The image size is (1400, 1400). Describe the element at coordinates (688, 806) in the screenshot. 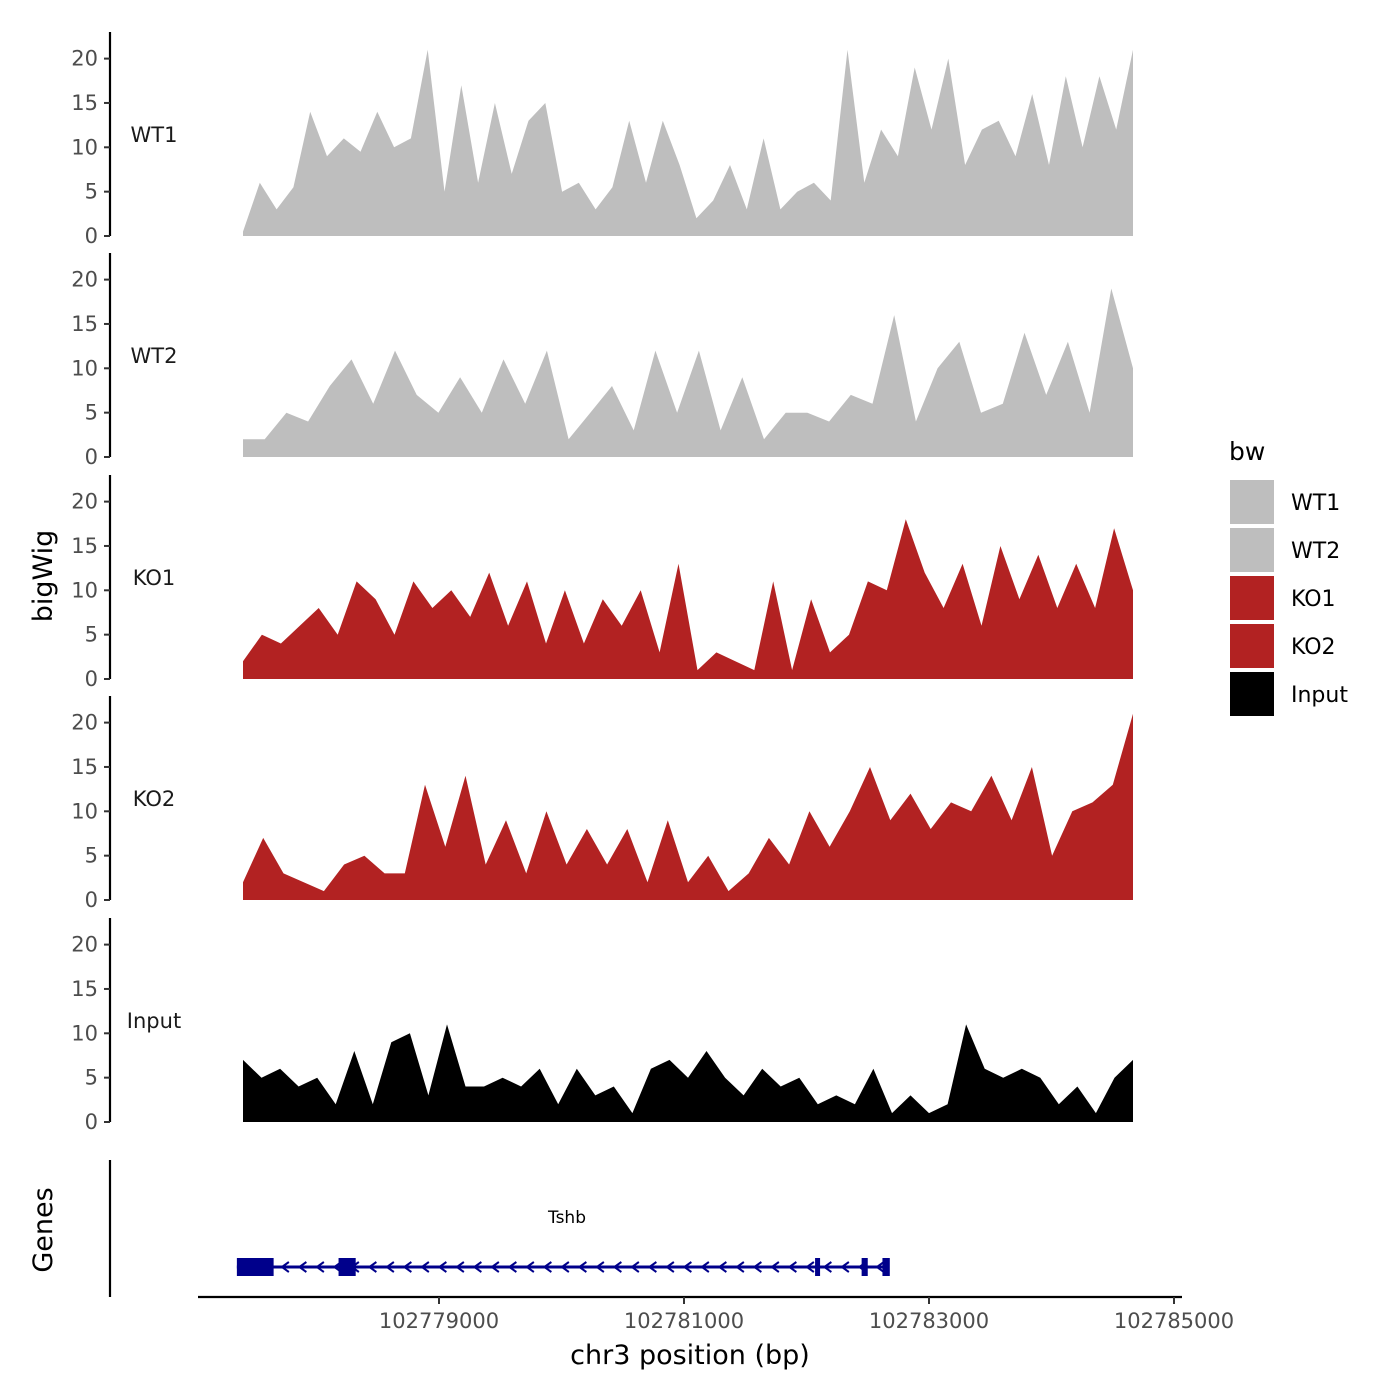

I see `coverage-area-ko2` at that location.